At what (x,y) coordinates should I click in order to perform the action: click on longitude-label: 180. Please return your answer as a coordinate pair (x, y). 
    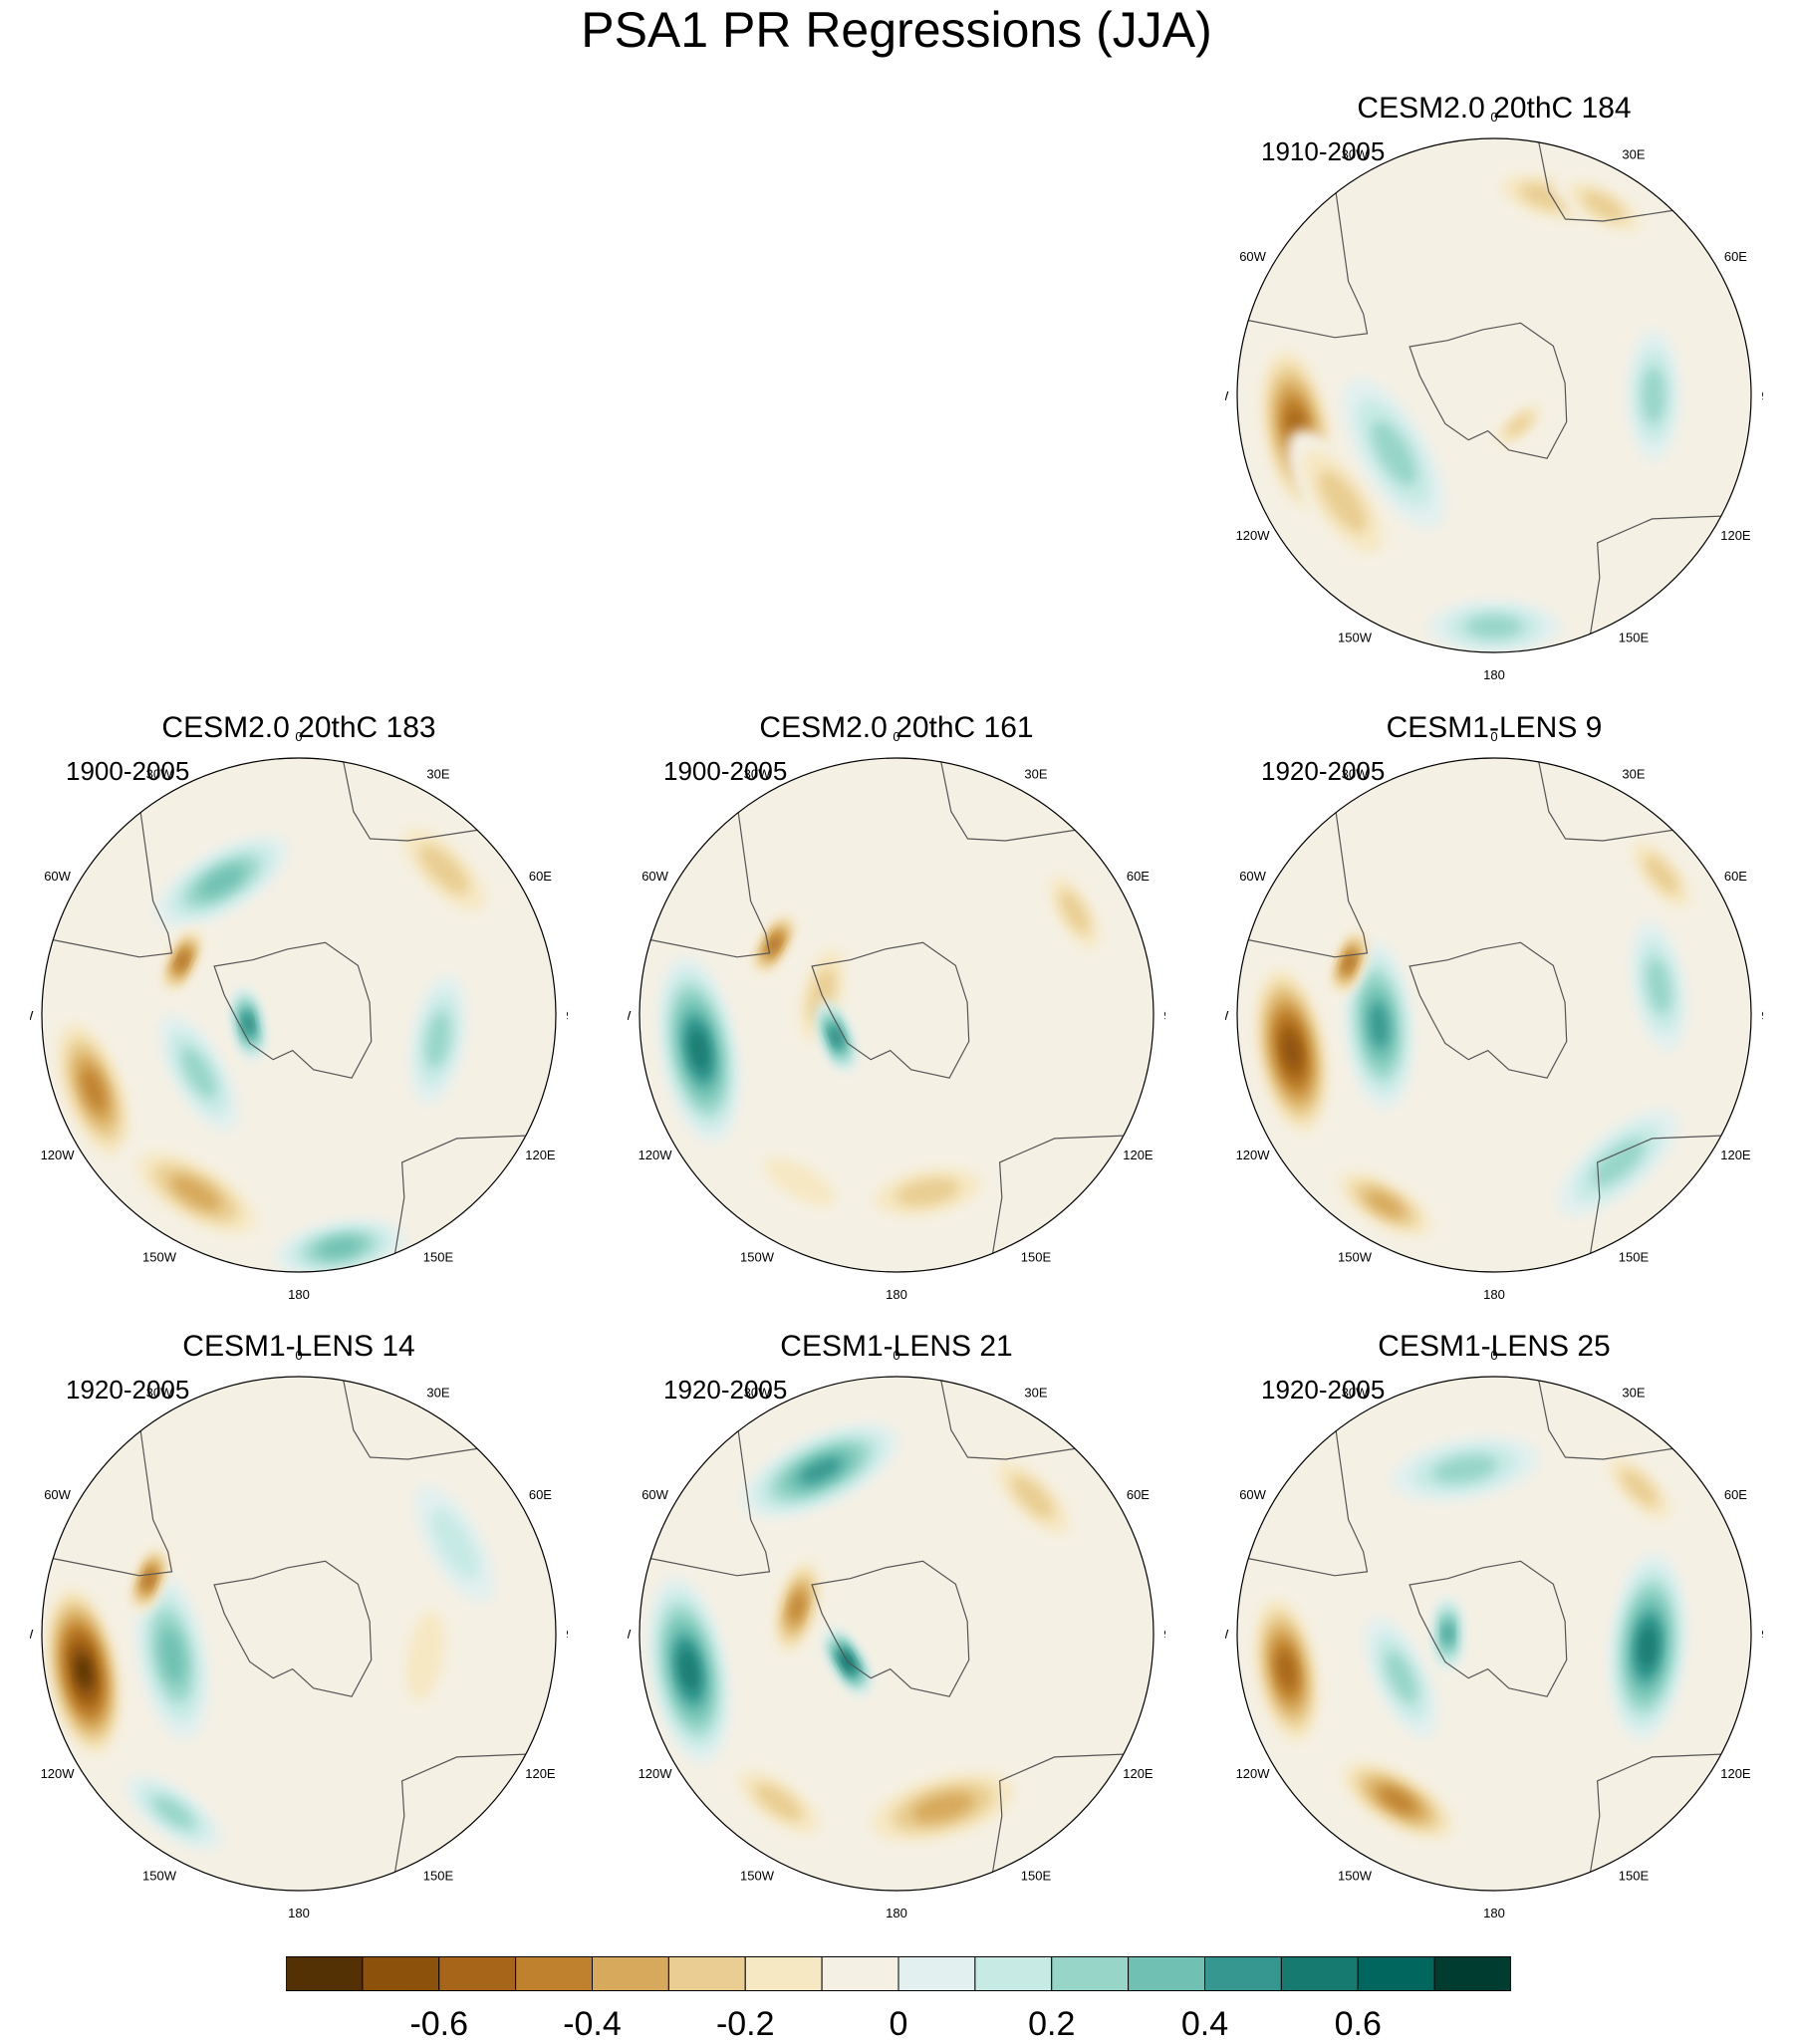
    Looking at the image, I should click on (1494, 1913).